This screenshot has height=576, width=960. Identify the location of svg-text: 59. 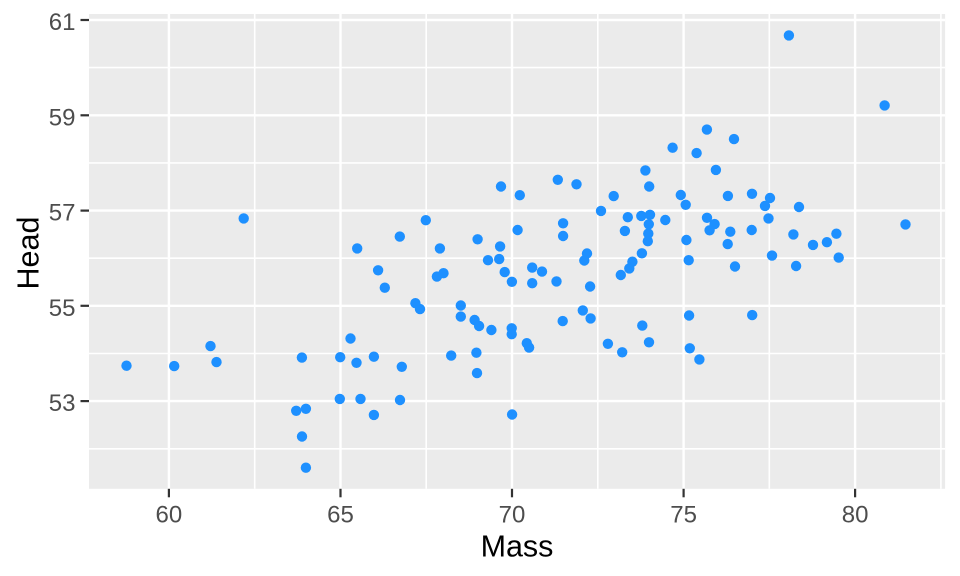
(62, 117).